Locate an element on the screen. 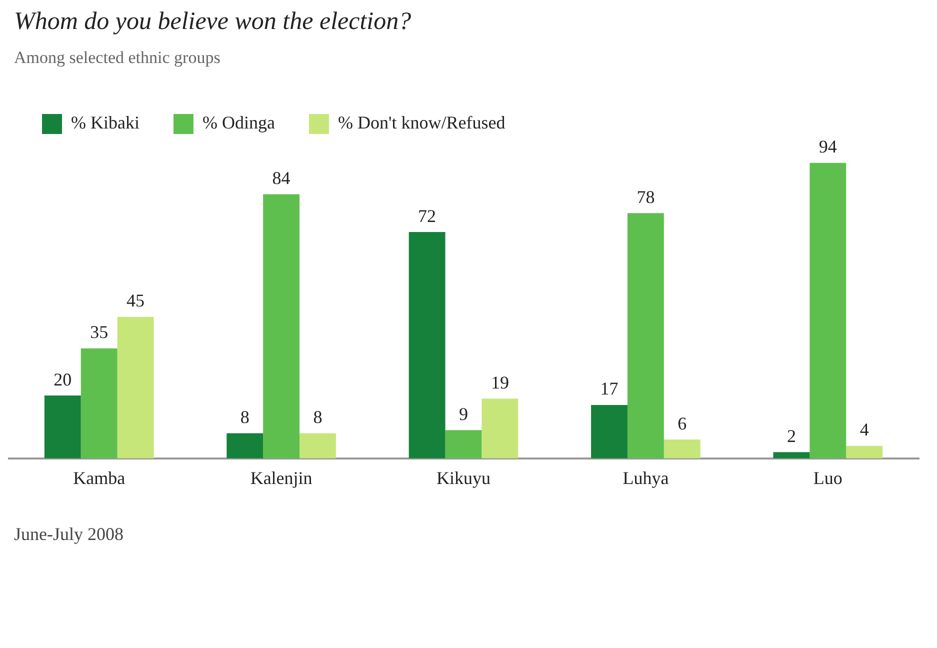 This screenshot has height=648, width=937. legend-label: % Don't know/Refused is located at coordinates (422, 122).